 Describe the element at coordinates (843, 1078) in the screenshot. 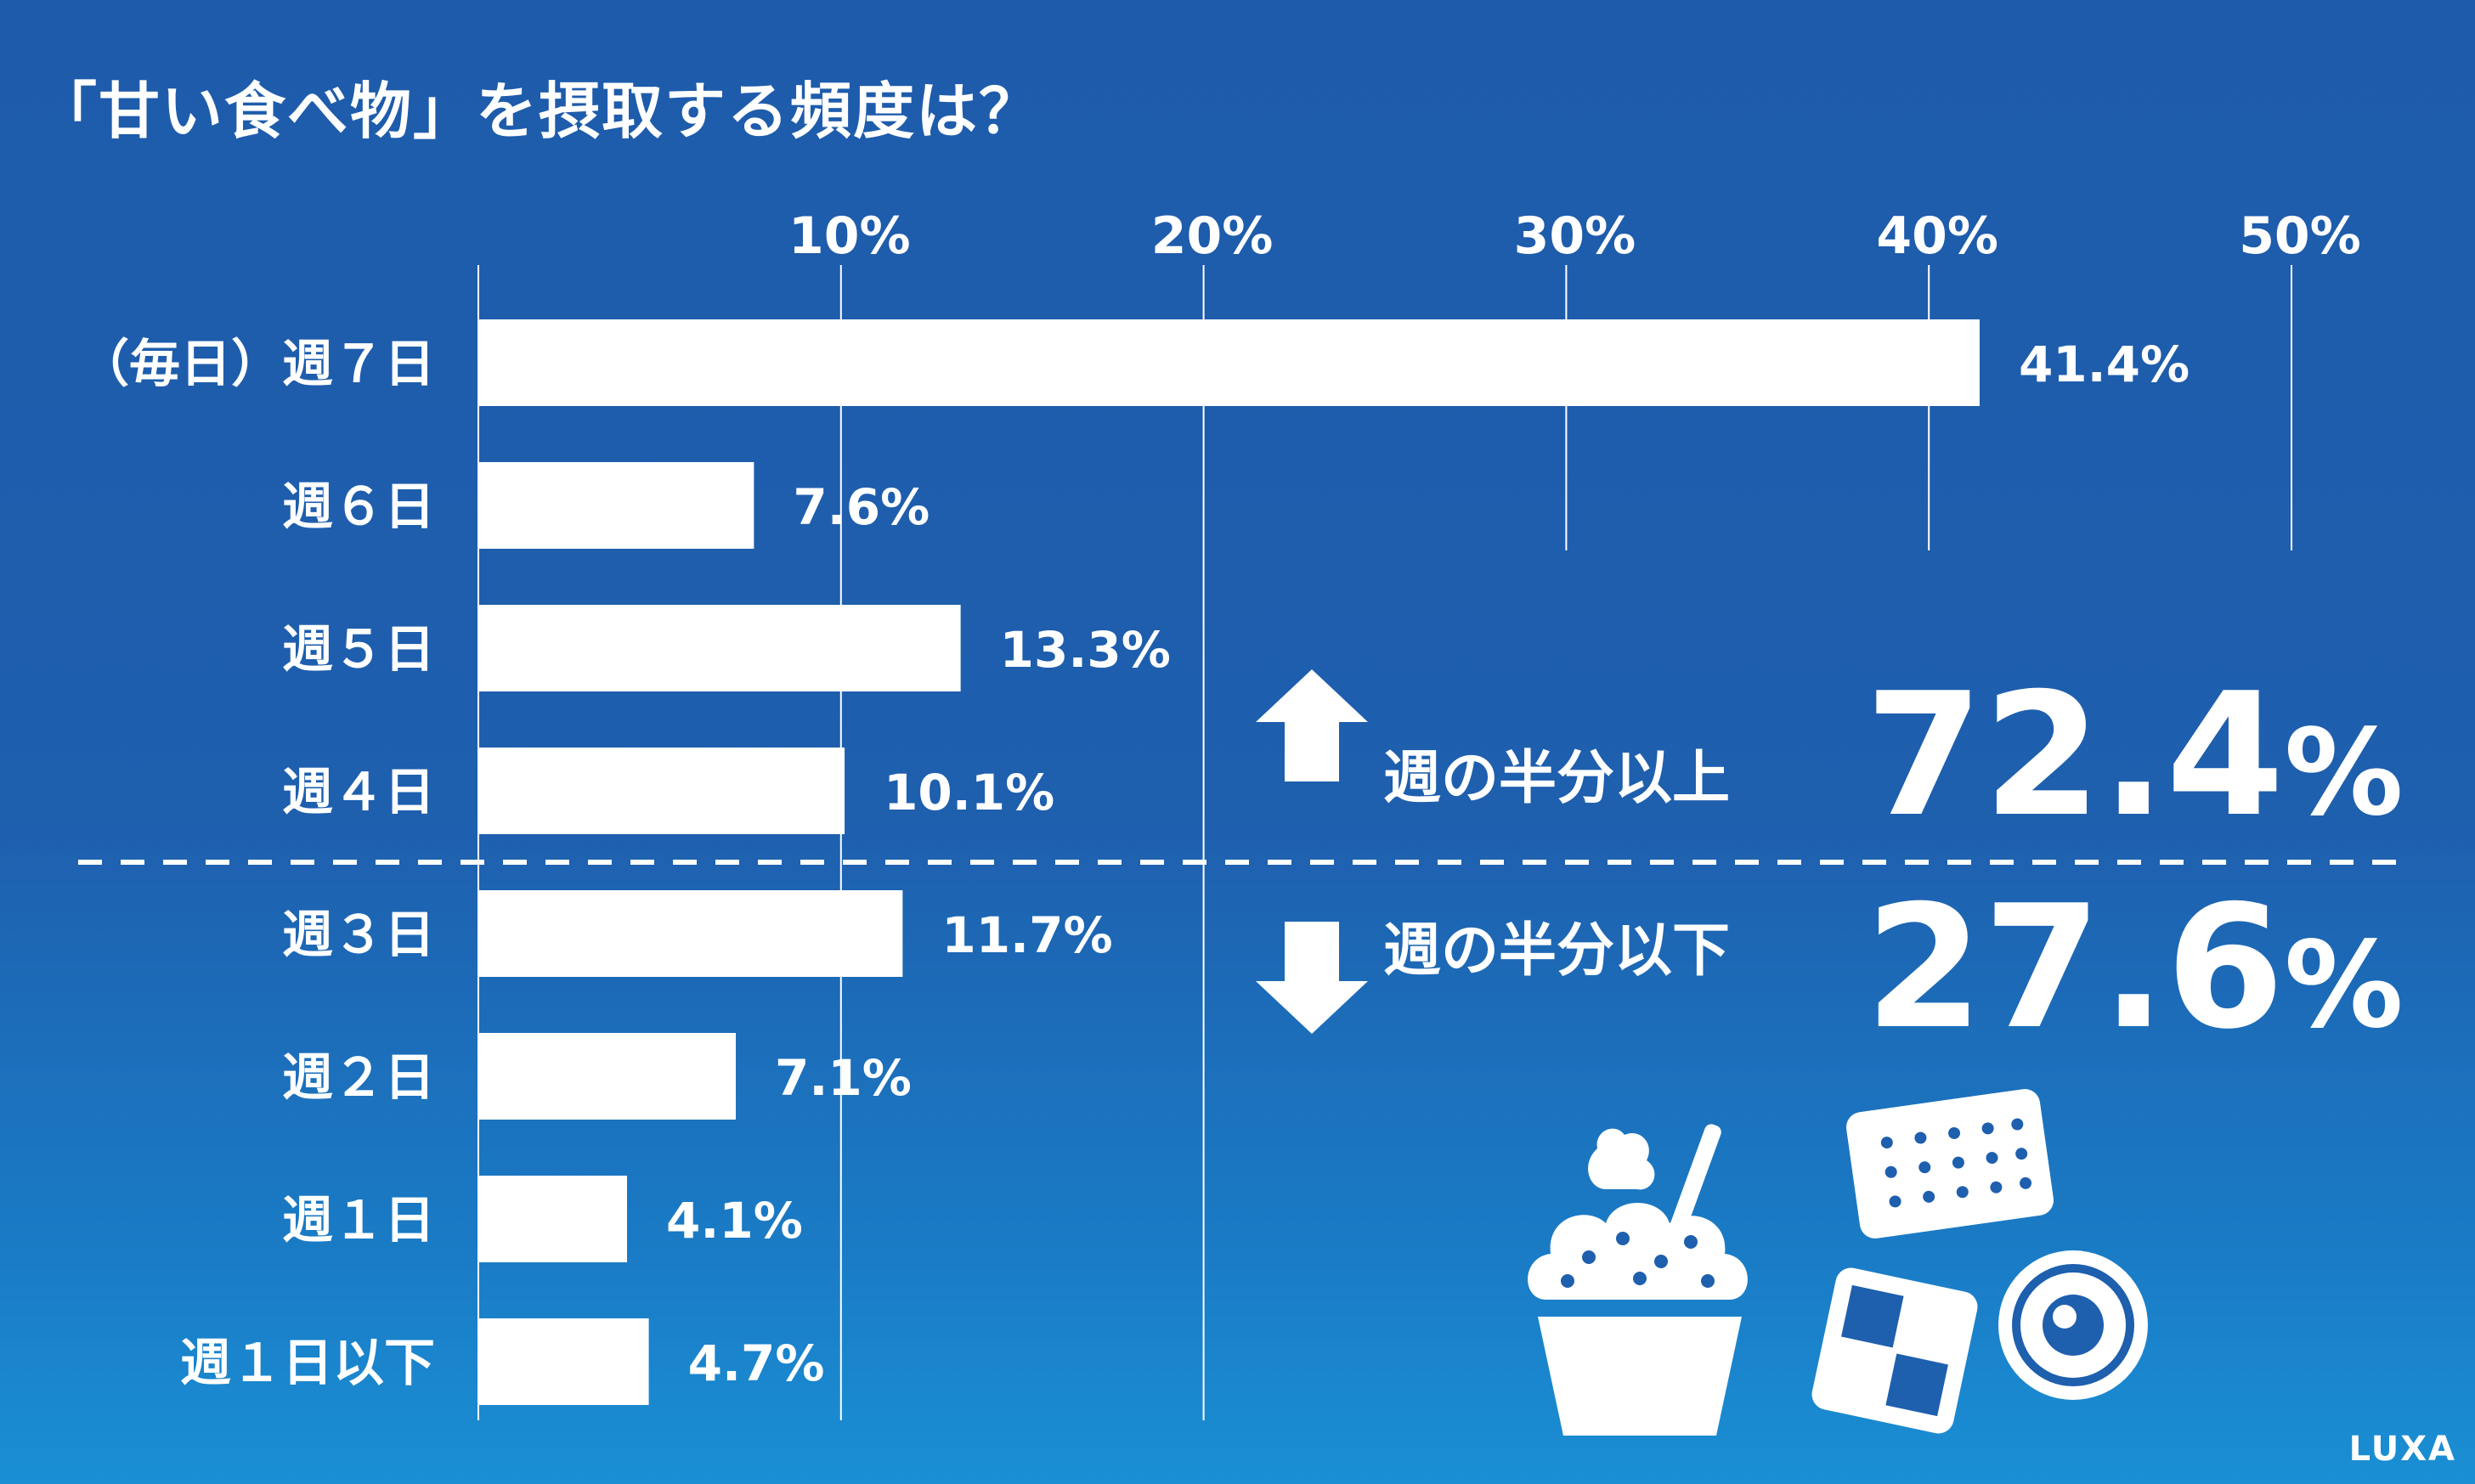

I see `value-label: 7.1%` at that location.